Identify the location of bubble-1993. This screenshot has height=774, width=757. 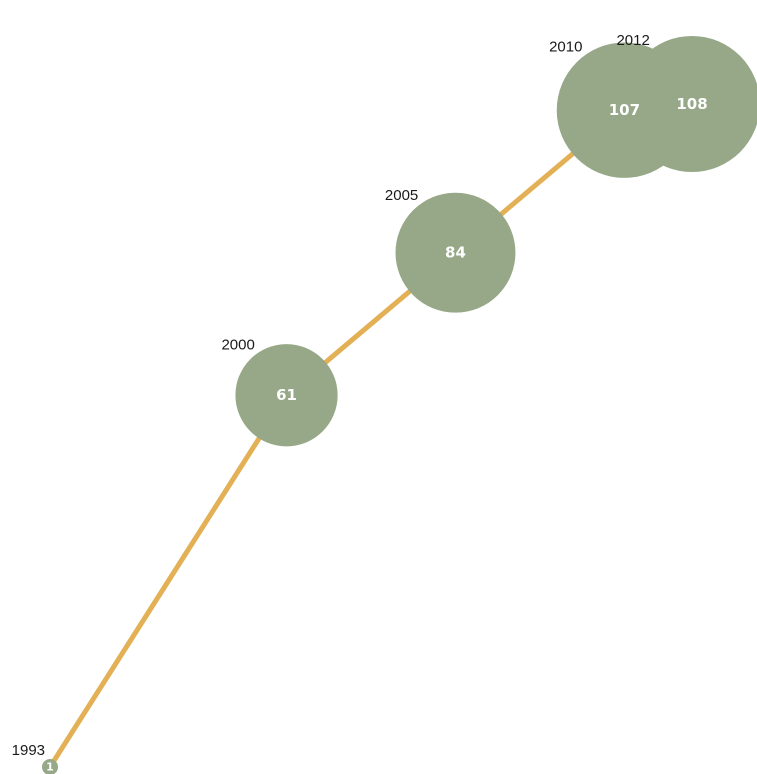
(50, 766).